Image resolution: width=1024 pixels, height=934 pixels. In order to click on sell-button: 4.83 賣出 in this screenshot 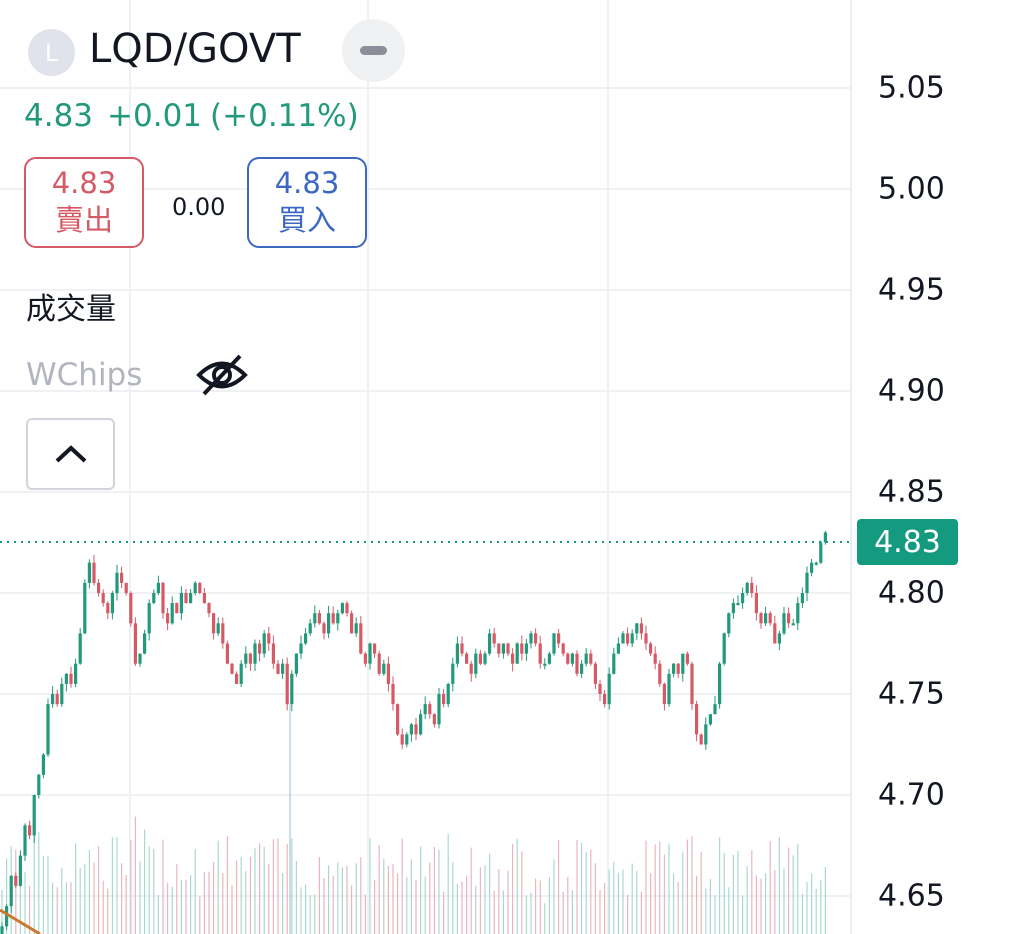, I will do `click(84, 202)`.